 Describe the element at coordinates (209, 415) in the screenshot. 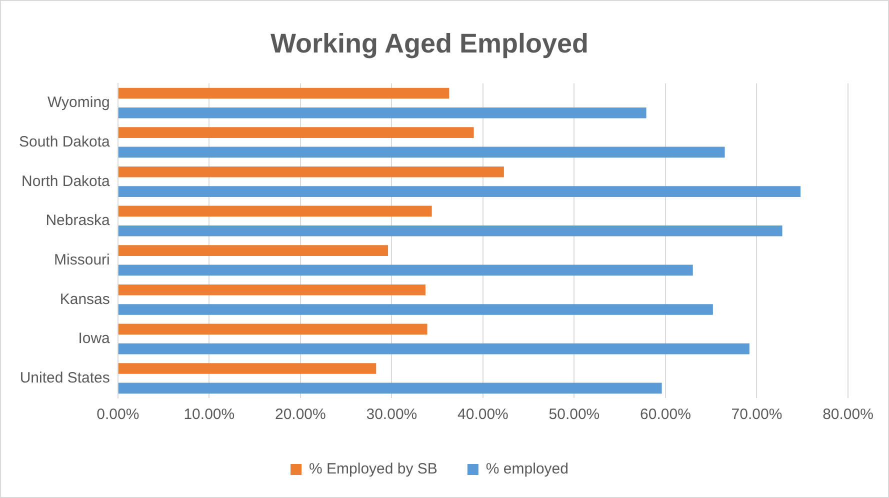

I see `x-tick-label: 10.00%` at that location.